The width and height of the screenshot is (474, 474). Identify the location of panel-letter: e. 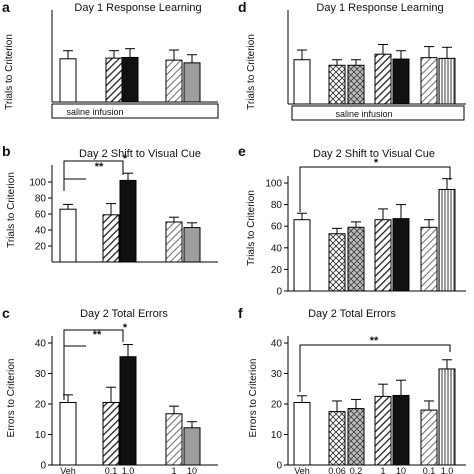
(242, 151).